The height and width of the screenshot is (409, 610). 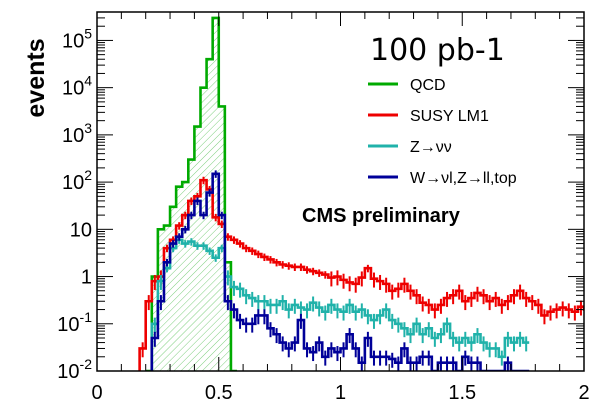 I want to click on y-tick-label: 10⁴, so click(x=77, y=86).